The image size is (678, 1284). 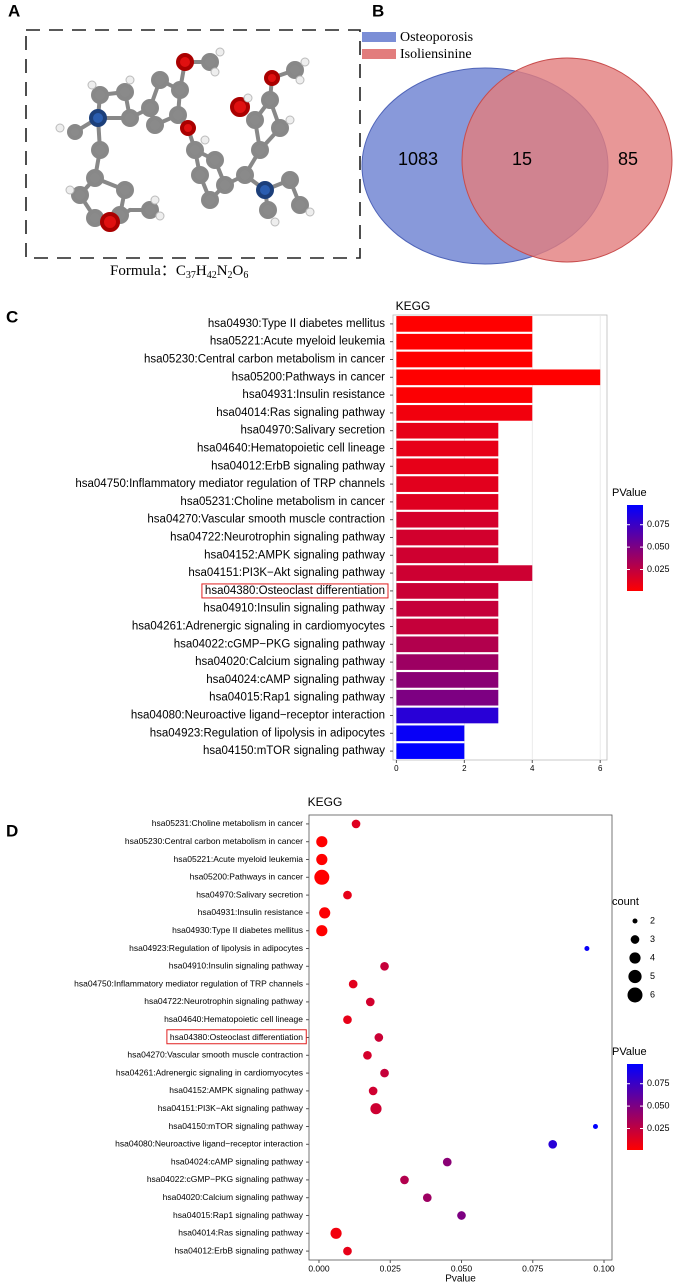 What do you see at coordinates (652, 994) in the screenshot?
I see `legend-label: 6` at bounding box center [652, 994].